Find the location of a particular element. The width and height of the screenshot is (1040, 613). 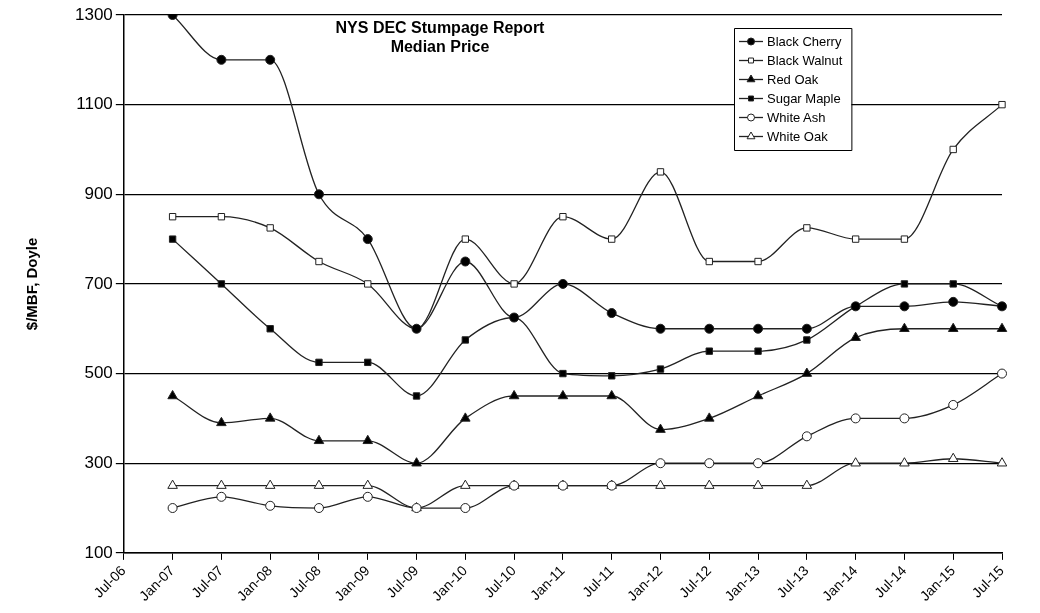

y-tick-label: 300 is located at coordinates (98, 462).